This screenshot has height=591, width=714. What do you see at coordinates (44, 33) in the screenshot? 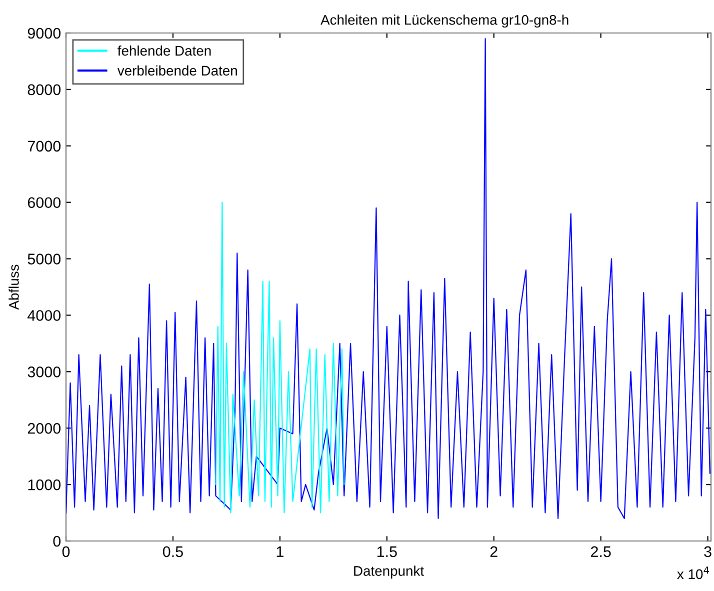
I see `y-tick-label: 9000` at bounding box center [44, 33].